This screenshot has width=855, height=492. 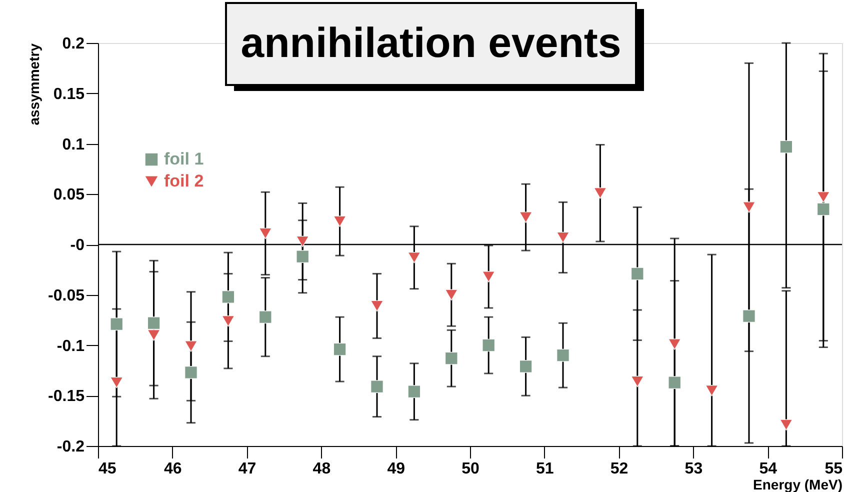 I want to click on x-tick-label: 53, so click(x=693, y=469).